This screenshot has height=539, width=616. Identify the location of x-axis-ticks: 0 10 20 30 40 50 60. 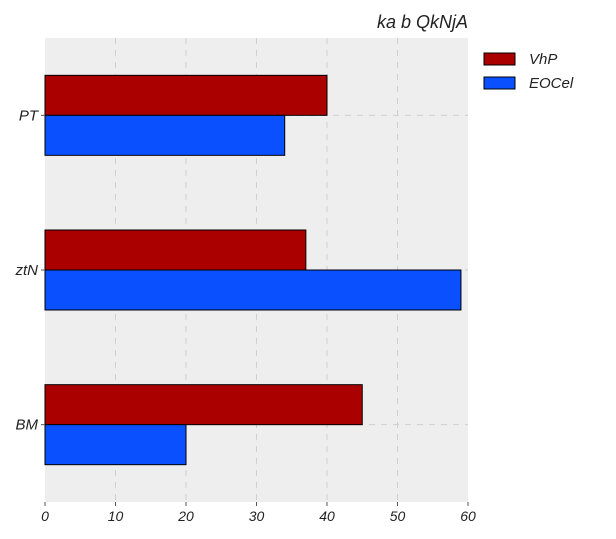
(258, 513).